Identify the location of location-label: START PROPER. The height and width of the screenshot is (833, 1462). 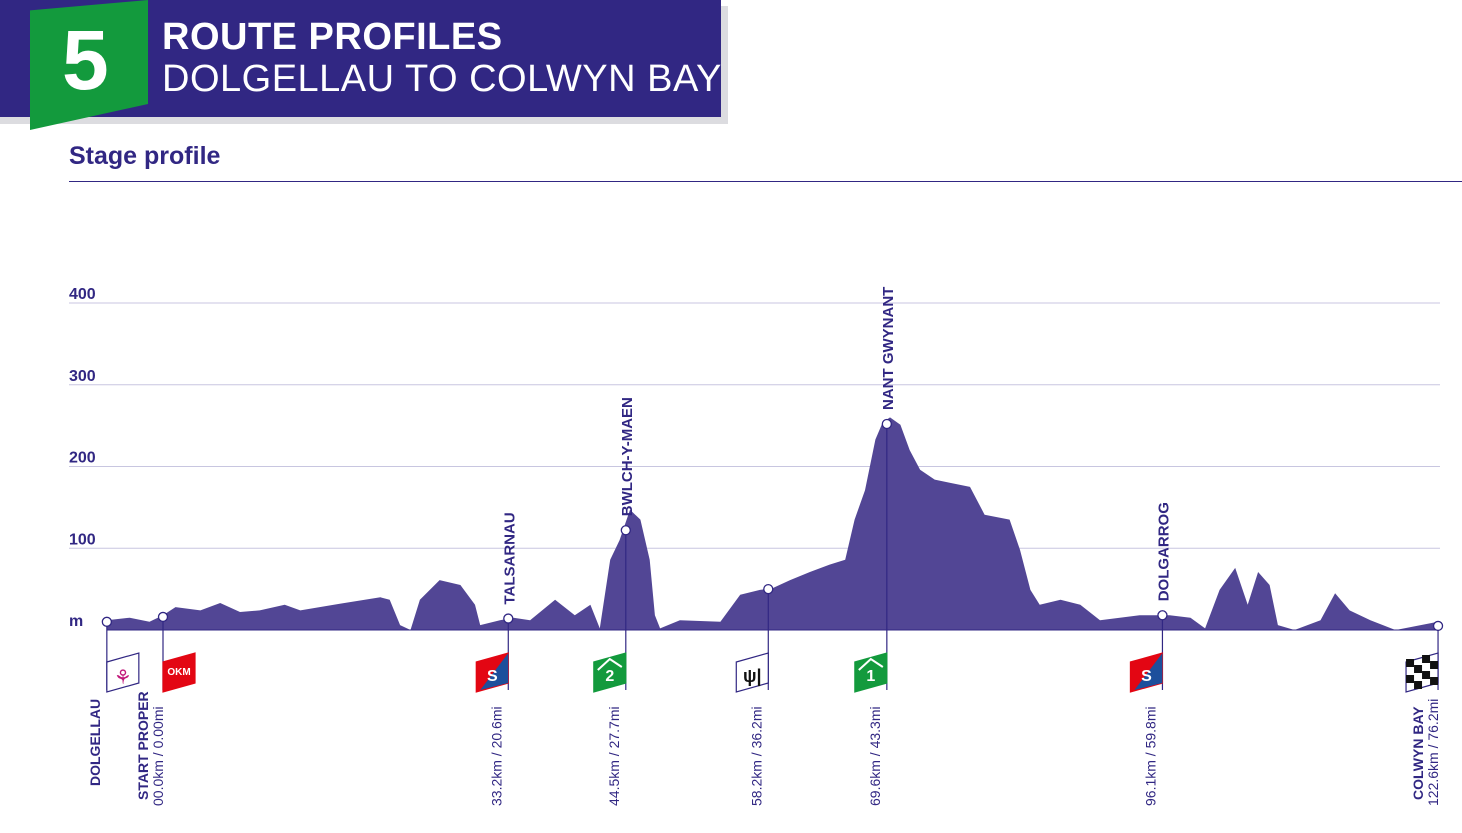
(143, 745).